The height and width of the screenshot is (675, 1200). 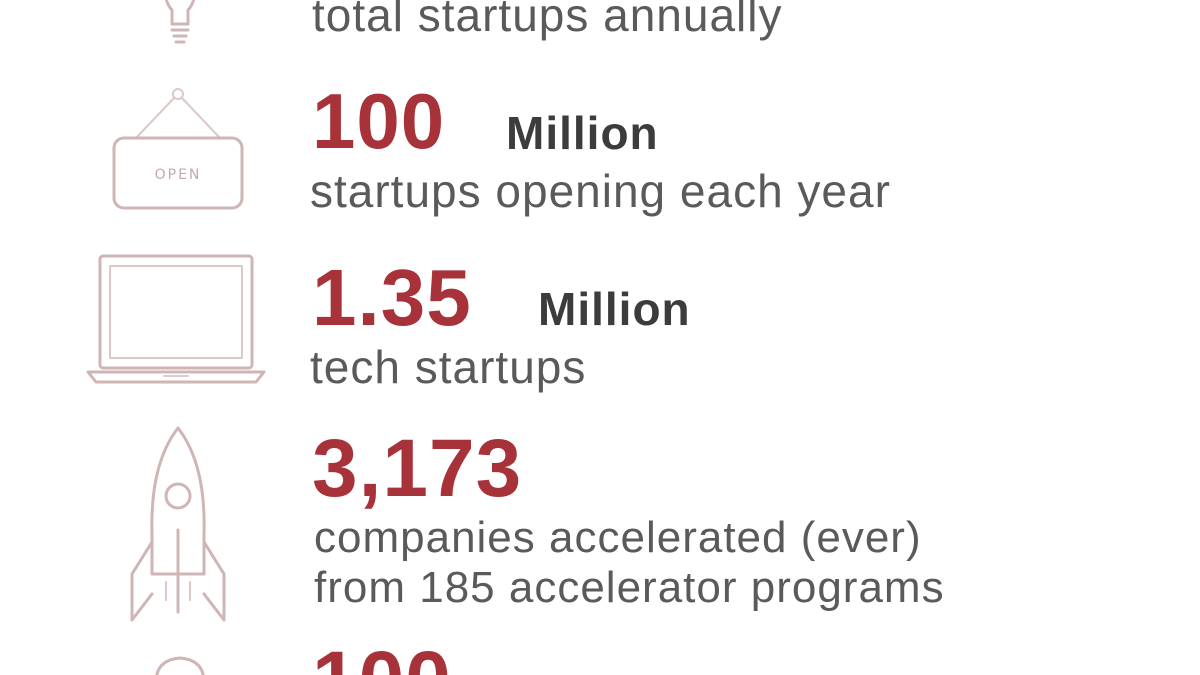 I want to click on stat-description-4-line2: from 185 accelerator programs, so click(x=629, y=587).